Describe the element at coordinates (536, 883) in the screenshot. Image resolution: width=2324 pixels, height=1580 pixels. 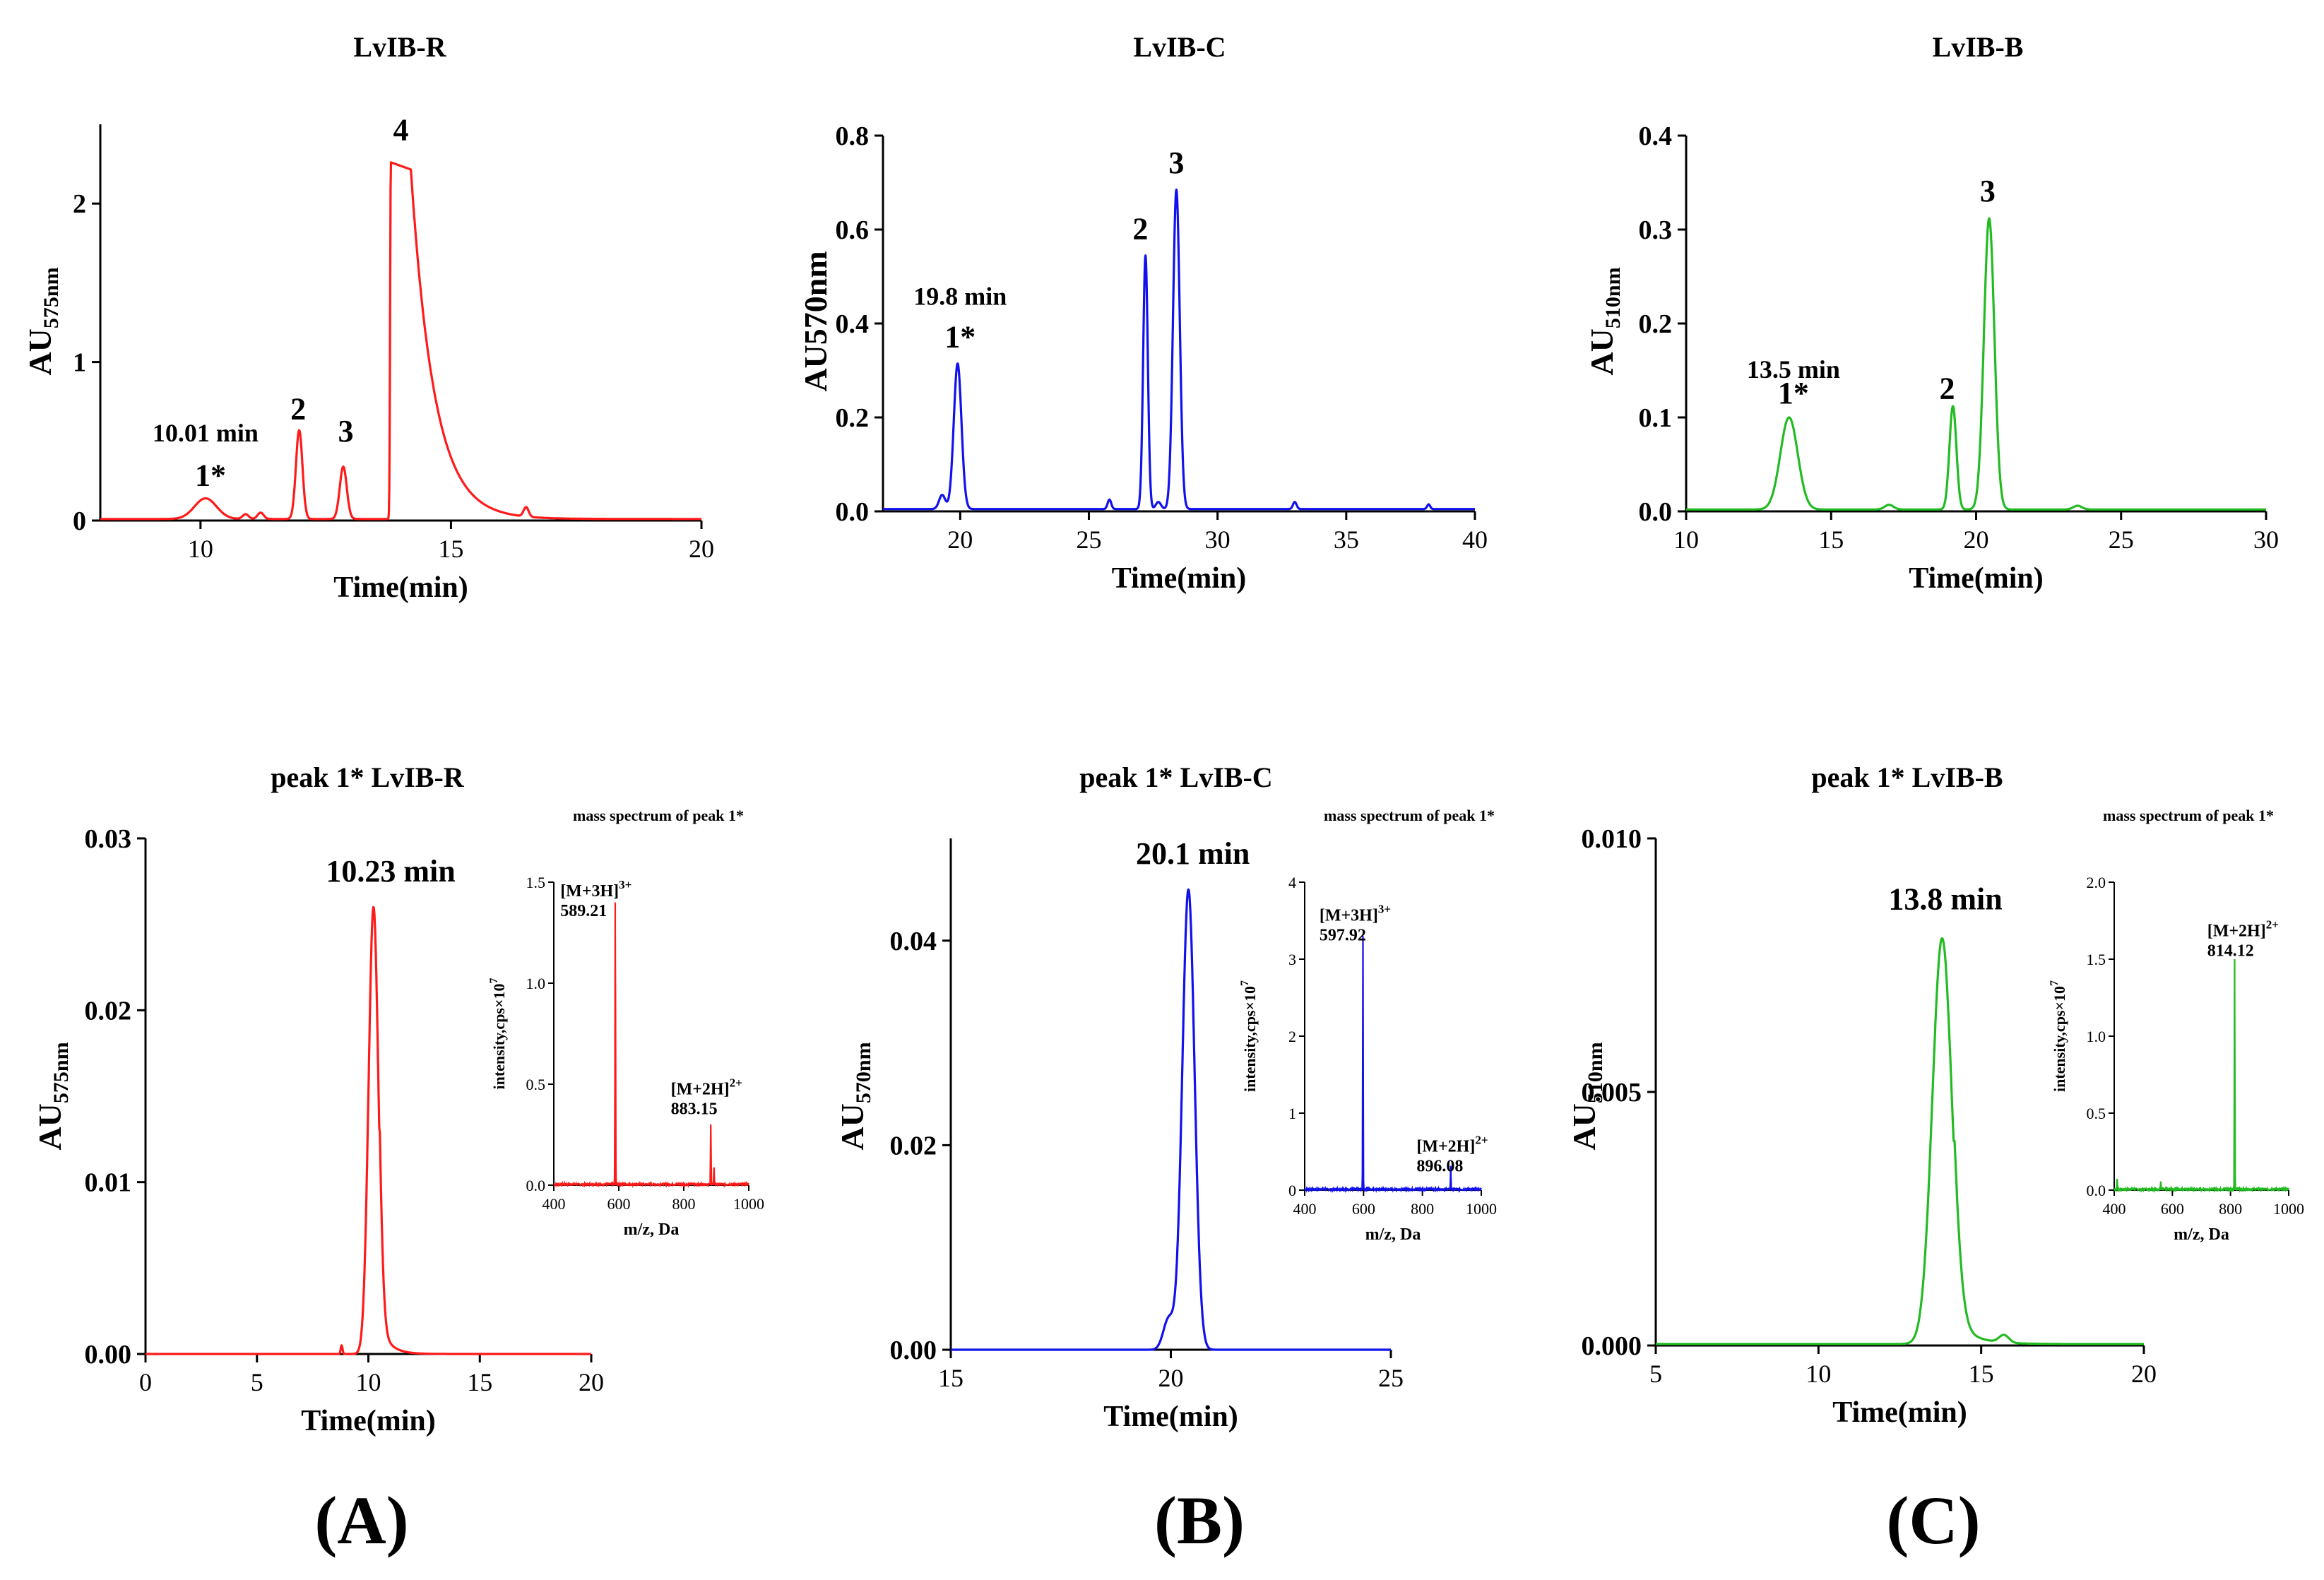
I see `inset-y-tick-label: 1.5` at that location.